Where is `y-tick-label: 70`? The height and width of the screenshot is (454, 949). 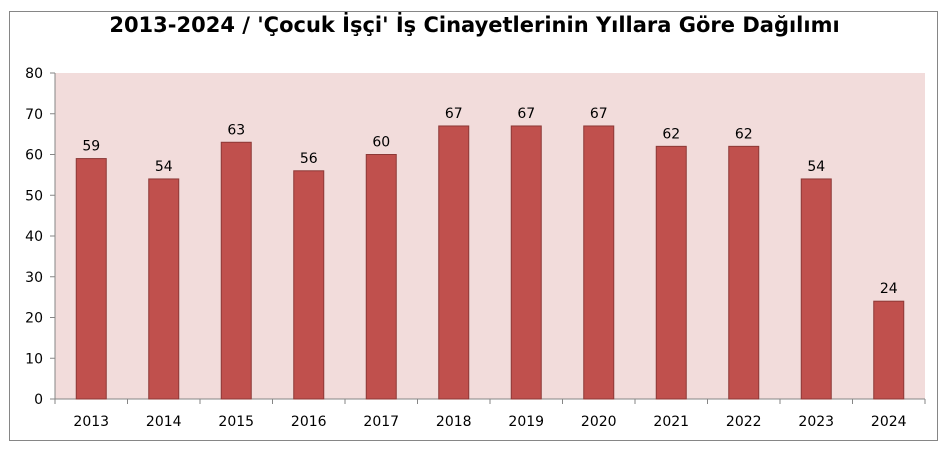 y-tick-label: 70 is located at coordinates (34, 115).